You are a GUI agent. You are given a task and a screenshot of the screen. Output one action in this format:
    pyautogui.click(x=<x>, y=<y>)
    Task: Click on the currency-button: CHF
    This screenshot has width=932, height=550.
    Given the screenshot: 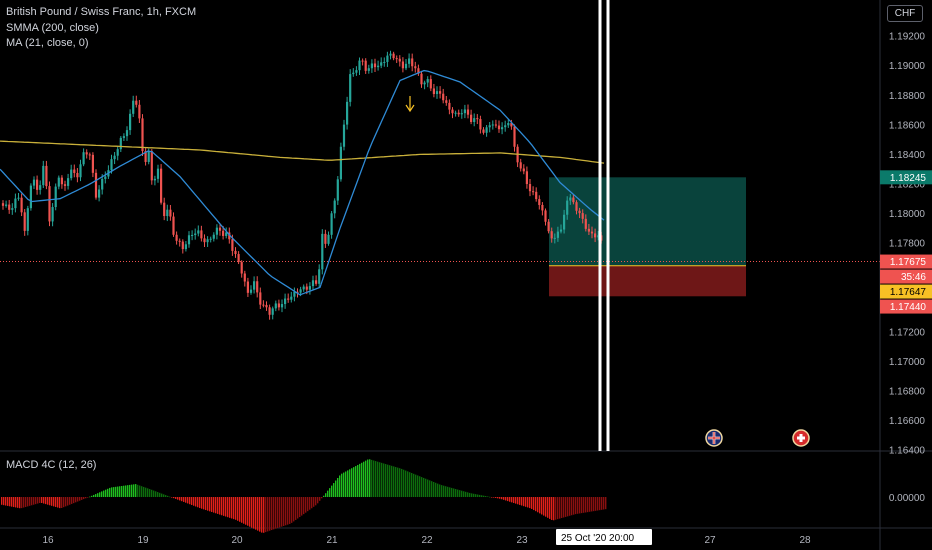 What is the action you would take?
    pyautogui.click(x=905, y=13)
    